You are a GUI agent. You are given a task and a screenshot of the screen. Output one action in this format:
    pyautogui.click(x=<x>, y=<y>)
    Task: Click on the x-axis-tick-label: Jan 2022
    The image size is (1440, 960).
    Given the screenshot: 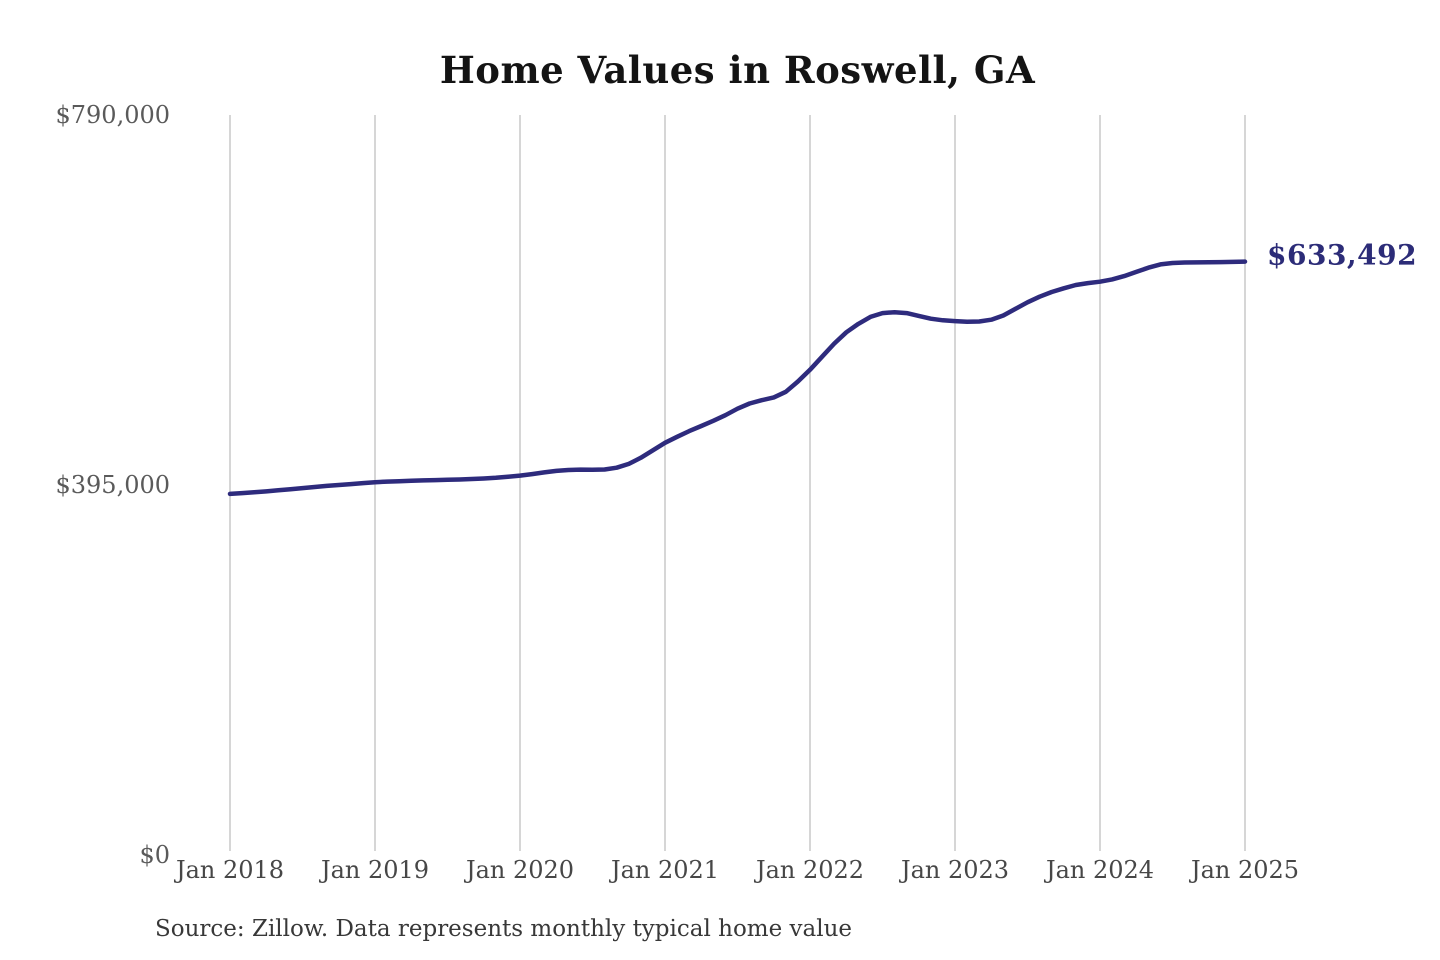 What is the action you would take?
    pyautogui.click(x=810, y=870)
    